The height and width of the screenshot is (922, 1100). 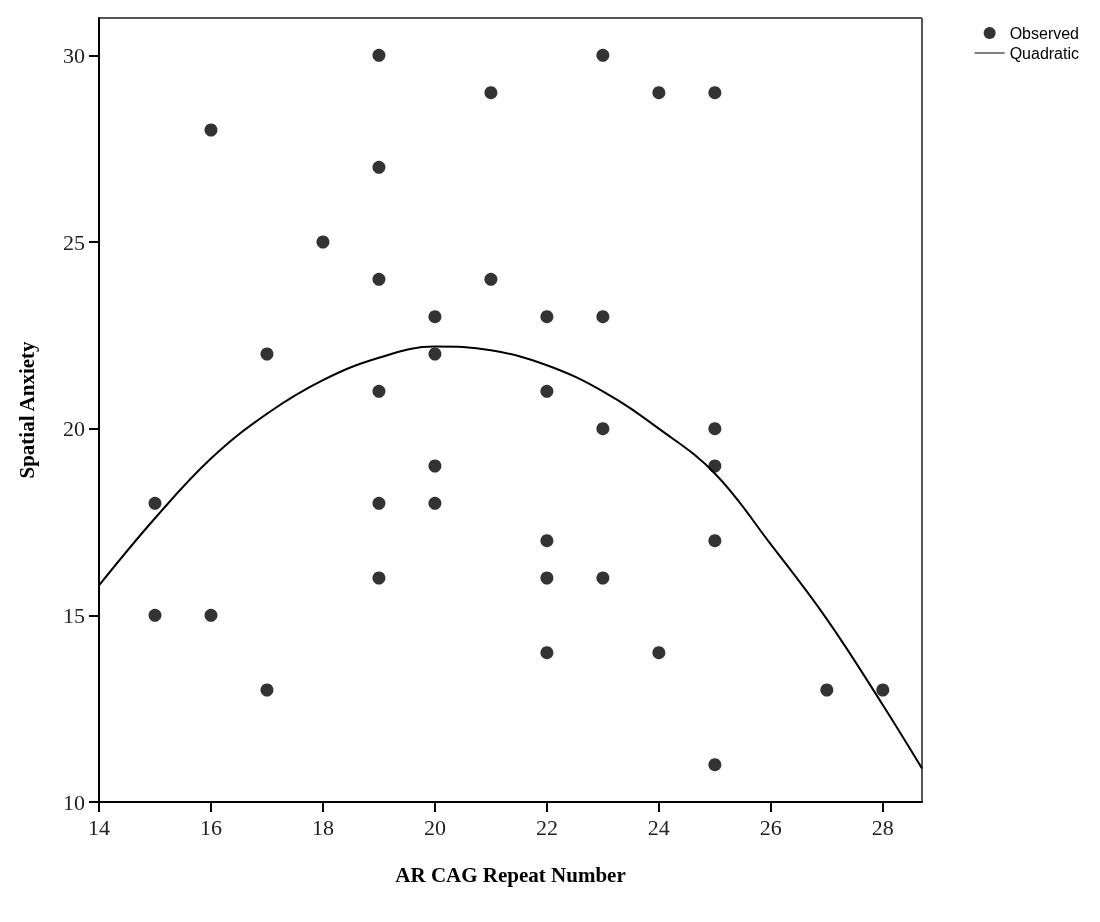 I want to click on x-tick-label: 20, so click(x=434, y=827).